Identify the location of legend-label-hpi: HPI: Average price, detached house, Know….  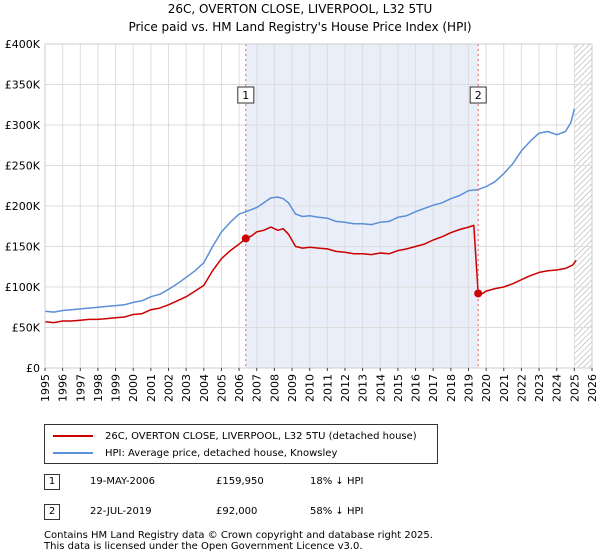
(221, 453).